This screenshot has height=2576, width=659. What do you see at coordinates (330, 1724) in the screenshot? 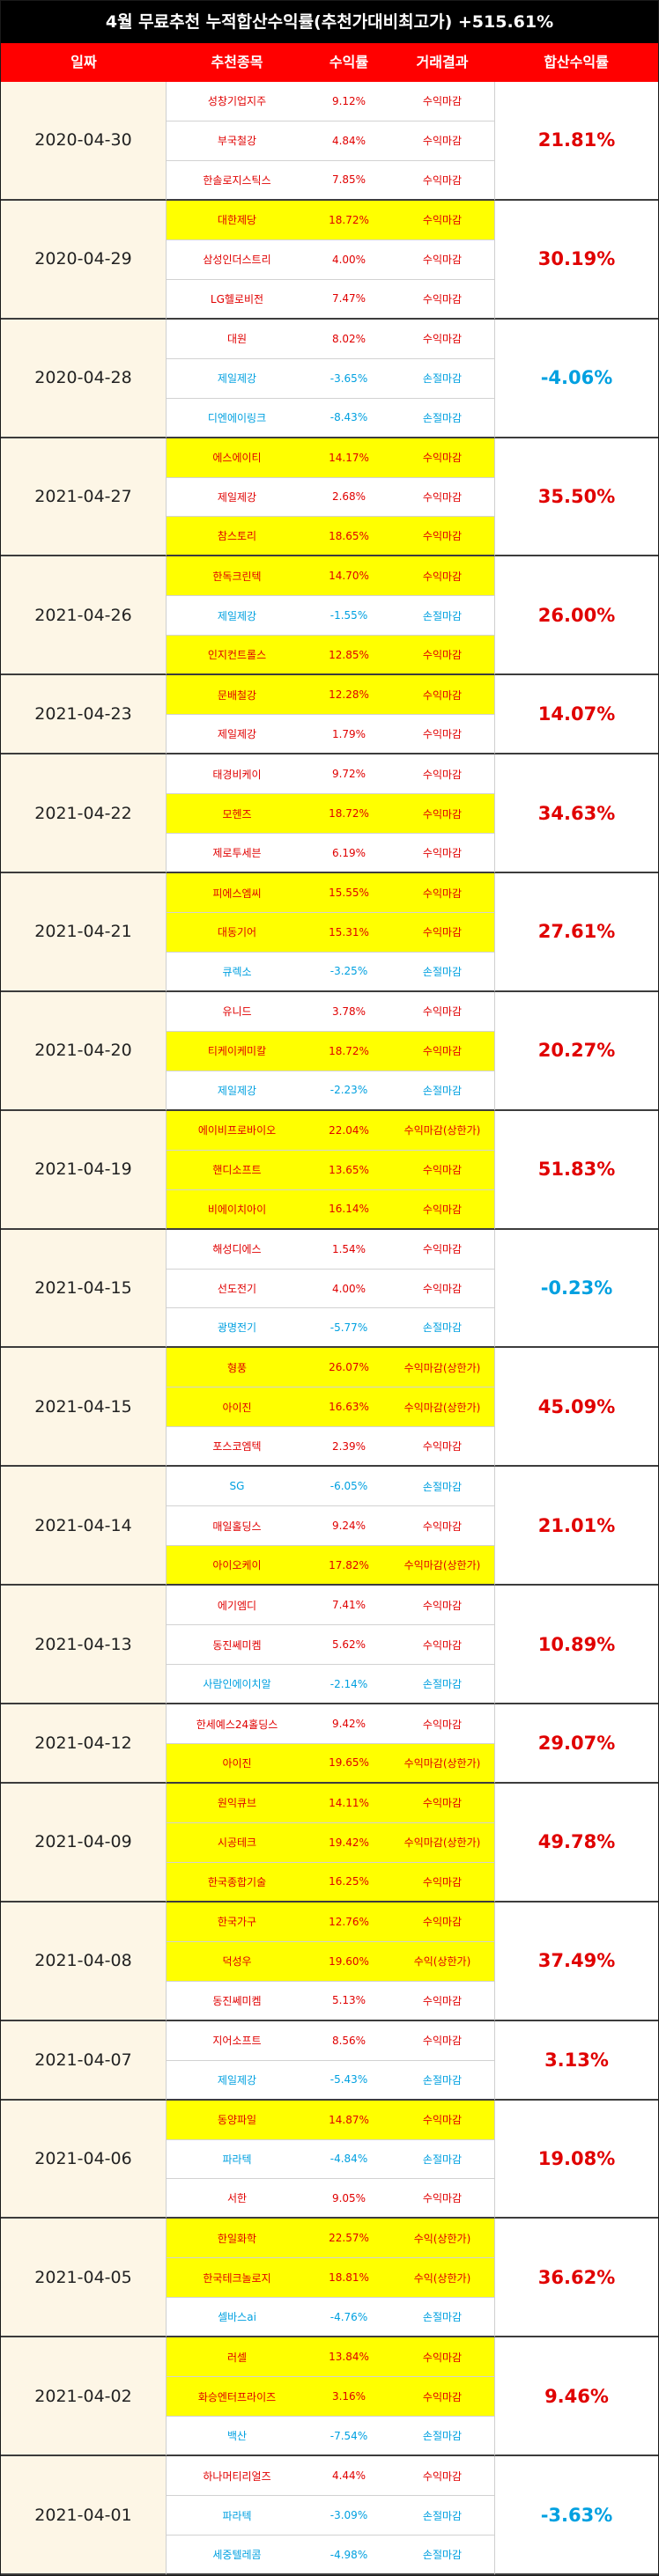
I see `table-row: 한세예스24홀딩스 9.42% 수익마감` at bounding box center [330, 1724].